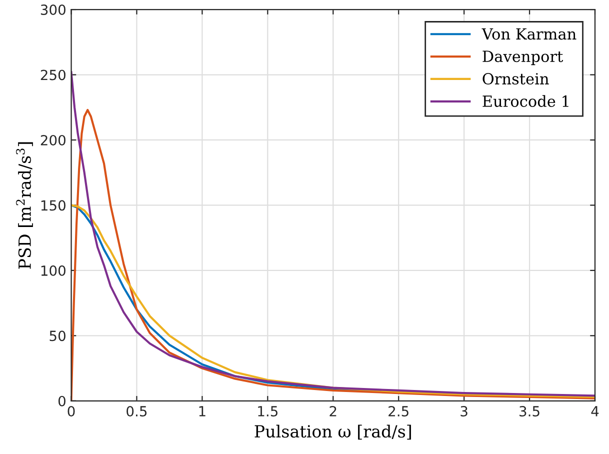 The height and width of the screenshot is (454, 609). Describe the element at coordinates (464, 411) in the screenshot. I see `x-tick-label: 3` at that location.